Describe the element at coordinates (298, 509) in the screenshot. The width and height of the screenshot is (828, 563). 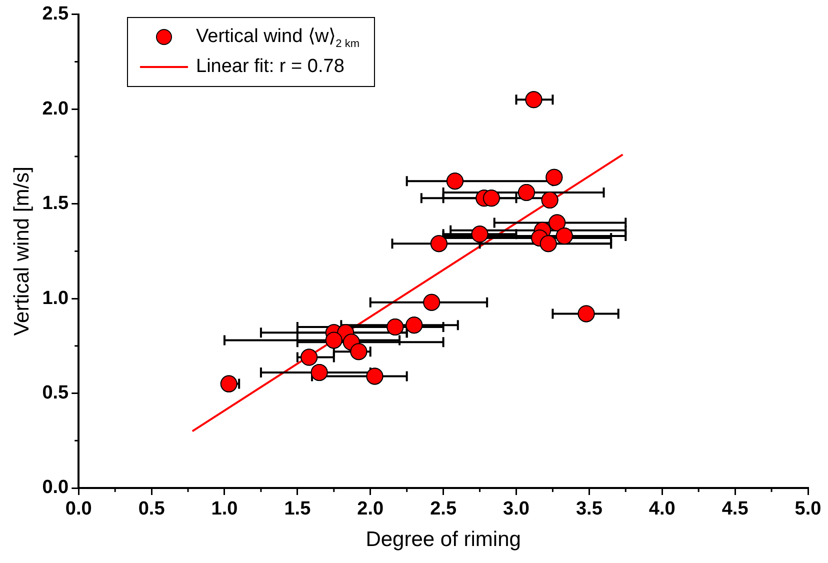
I see `x-tick-label: 1.5` at that location.